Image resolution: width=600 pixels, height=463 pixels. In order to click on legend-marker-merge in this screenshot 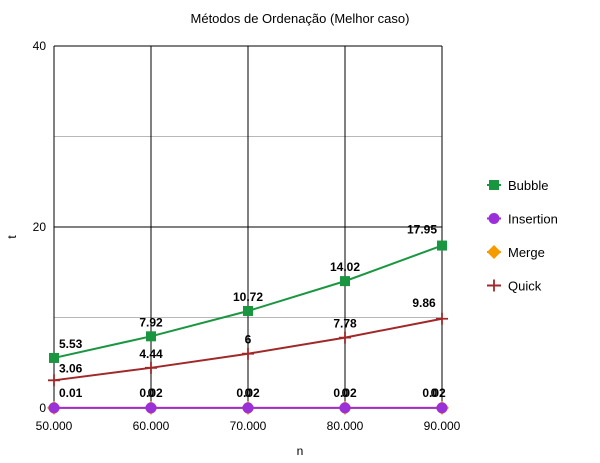, I will do `click(494, 252)`.